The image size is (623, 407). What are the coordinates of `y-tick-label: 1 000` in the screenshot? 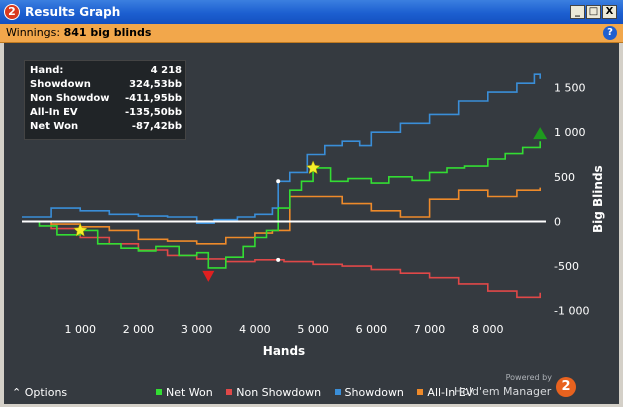 It's located at (570, 132).